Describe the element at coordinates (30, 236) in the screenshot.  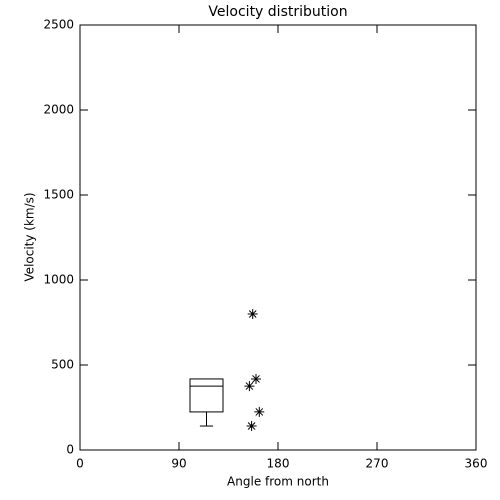
I see `y-axis-label: Velocity (km/s)` at that location.